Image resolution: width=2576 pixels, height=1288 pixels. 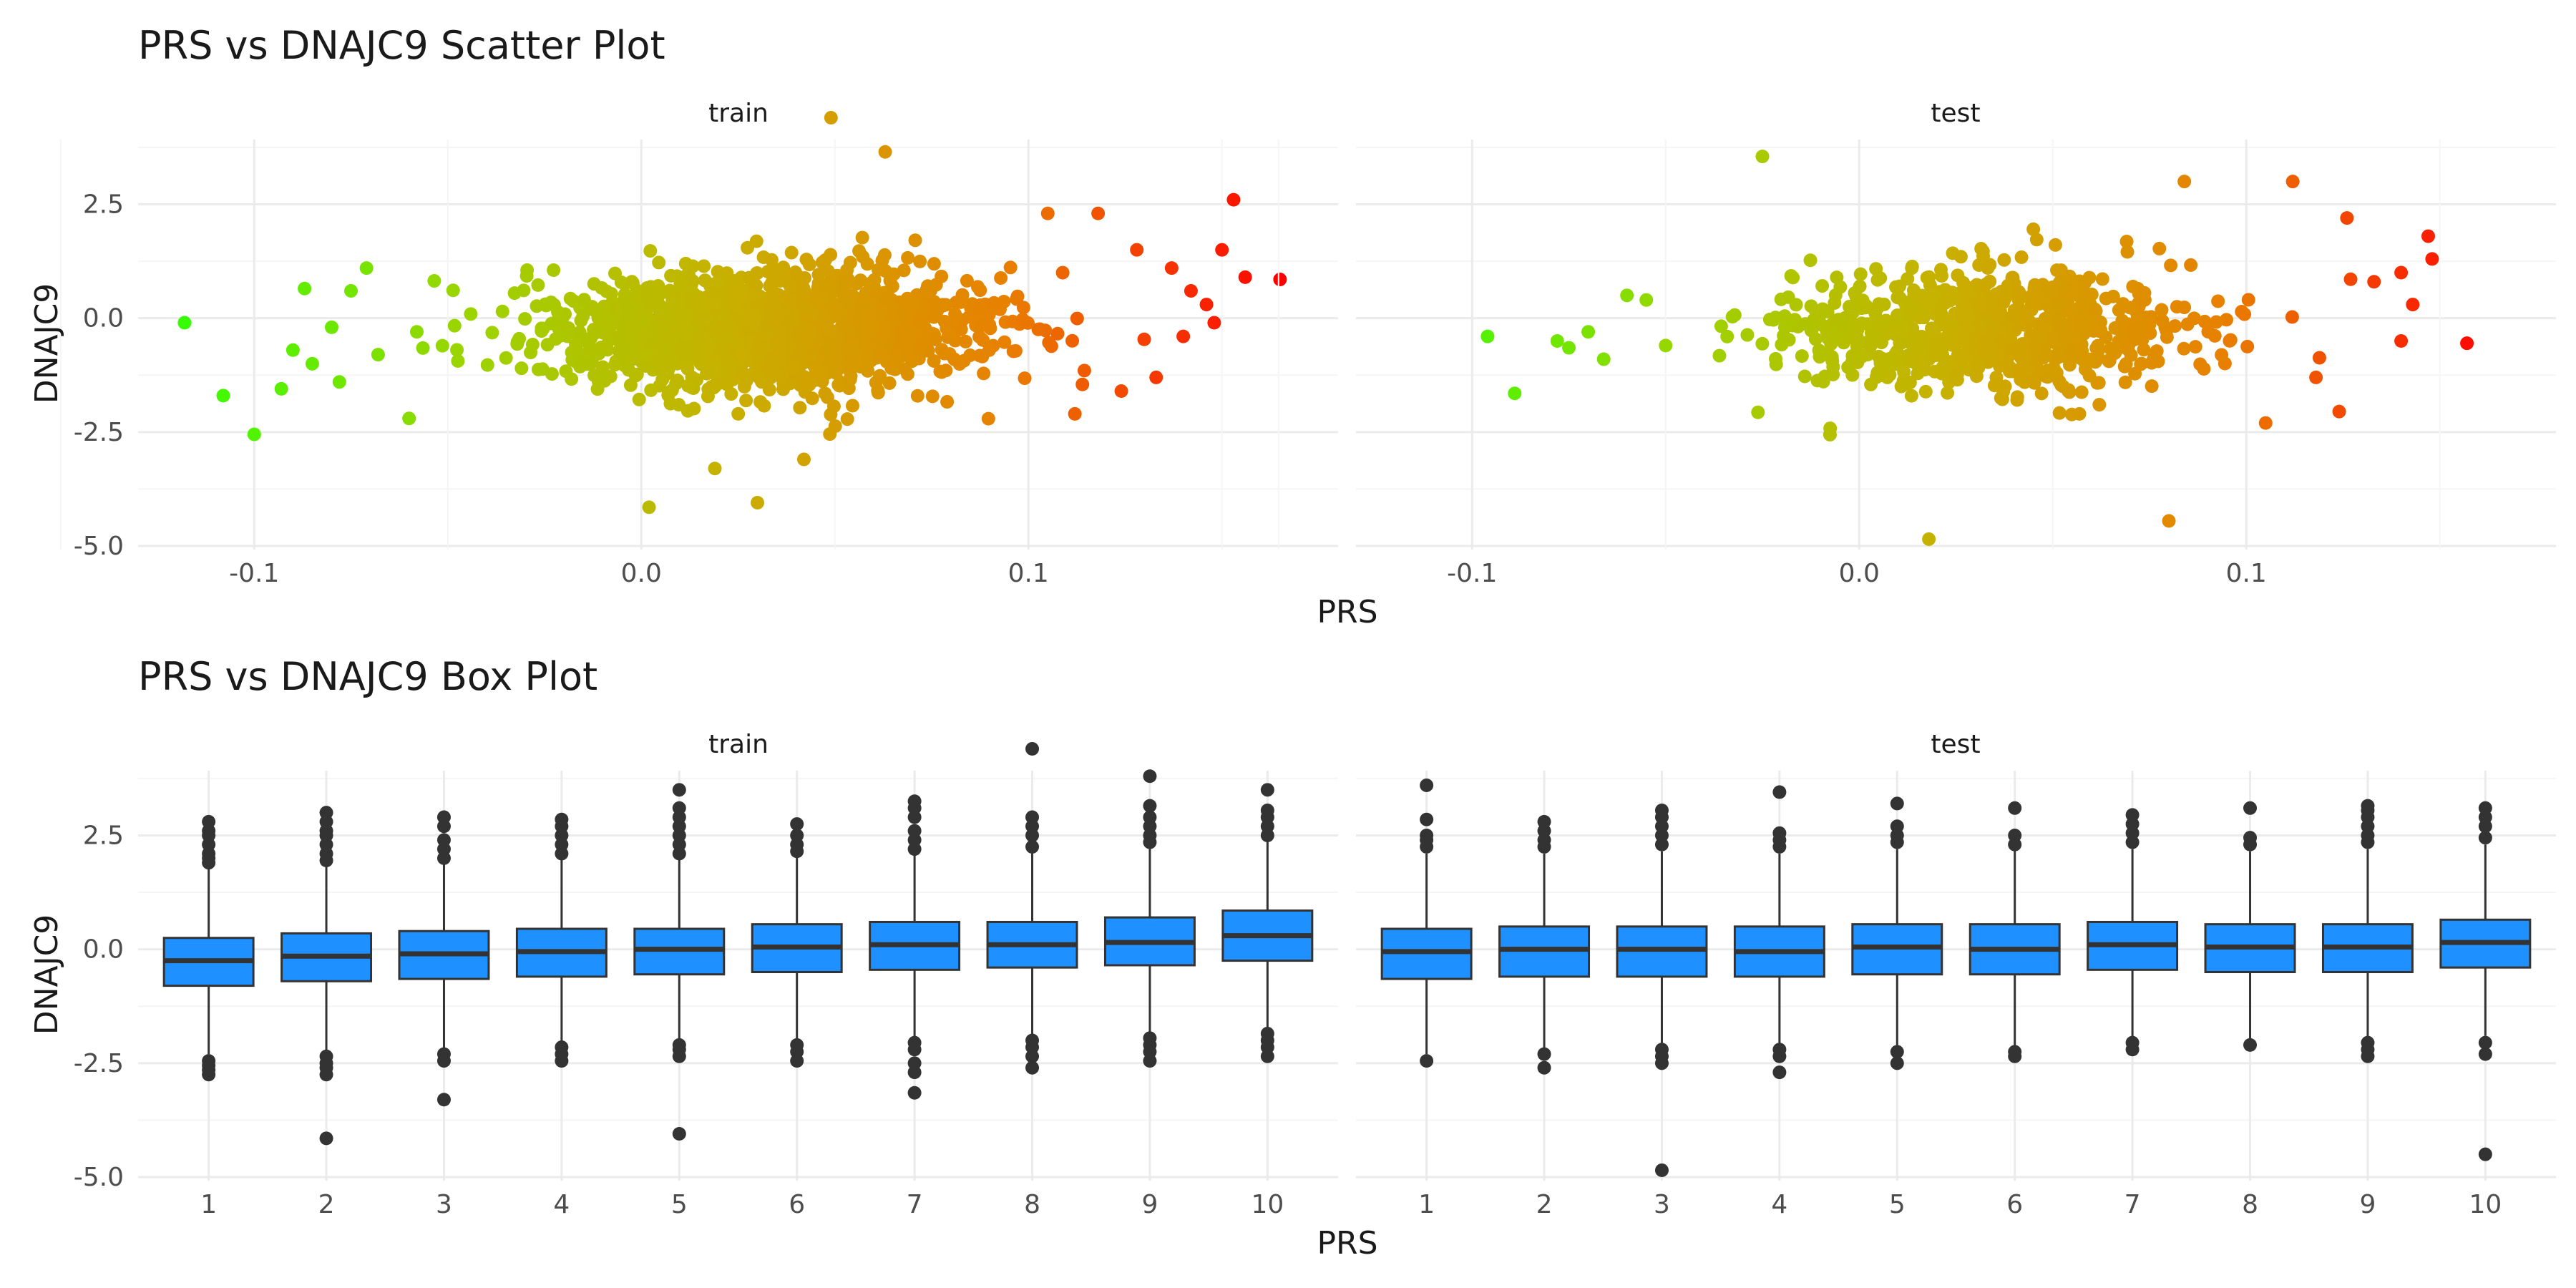 What do you see at coordinates (103, 205) in the screenshot?
I see `y-tick-label: 2.5` at bounding box center [103, 205].